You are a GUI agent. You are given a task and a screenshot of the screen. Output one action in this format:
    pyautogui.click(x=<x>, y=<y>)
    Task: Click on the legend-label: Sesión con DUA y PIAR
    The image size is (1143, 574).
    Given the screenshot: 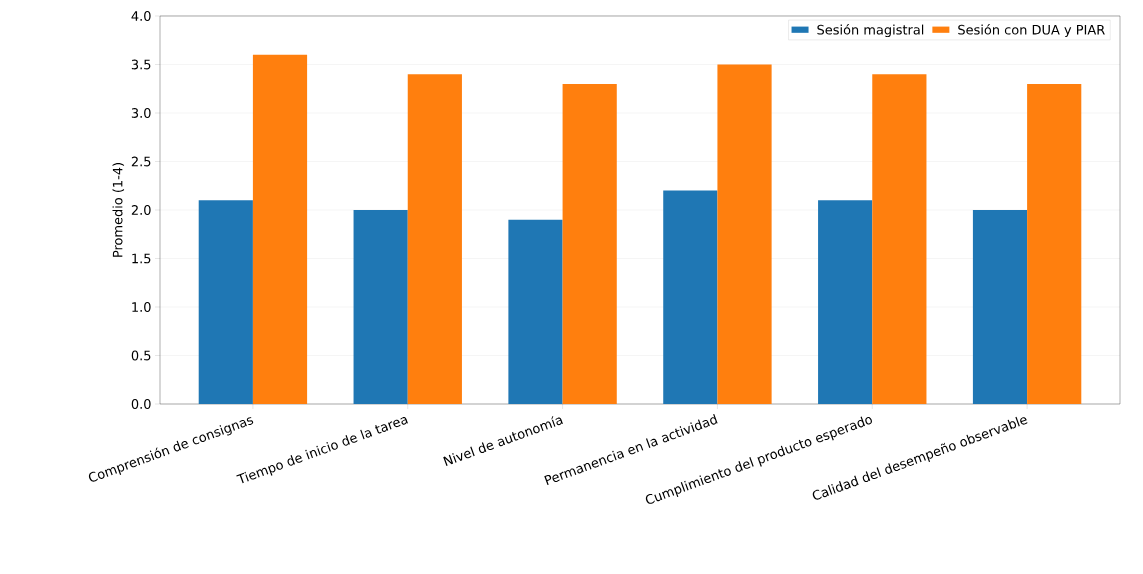 What is the action you would take?
    pyautogui.click(x=1031, y=31)
    